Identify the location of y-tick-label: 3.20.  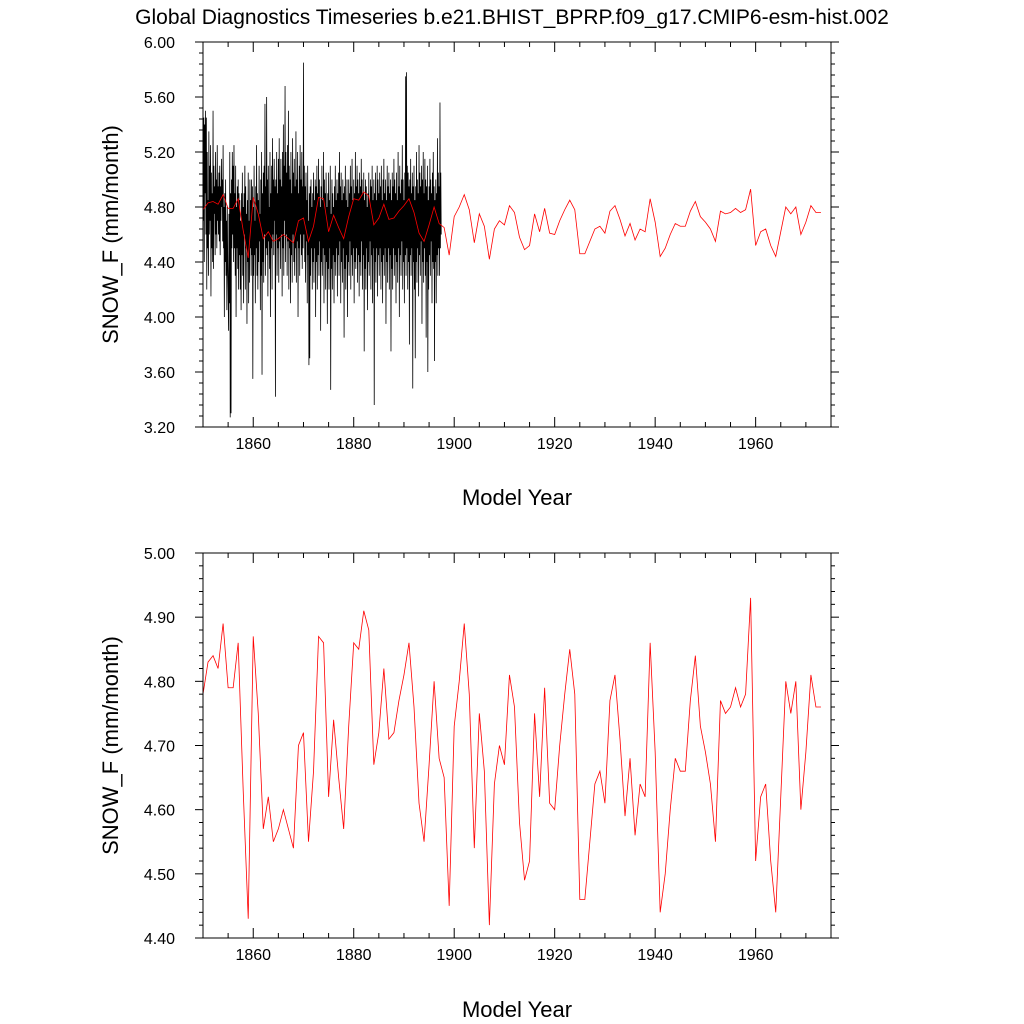
(159, 428).